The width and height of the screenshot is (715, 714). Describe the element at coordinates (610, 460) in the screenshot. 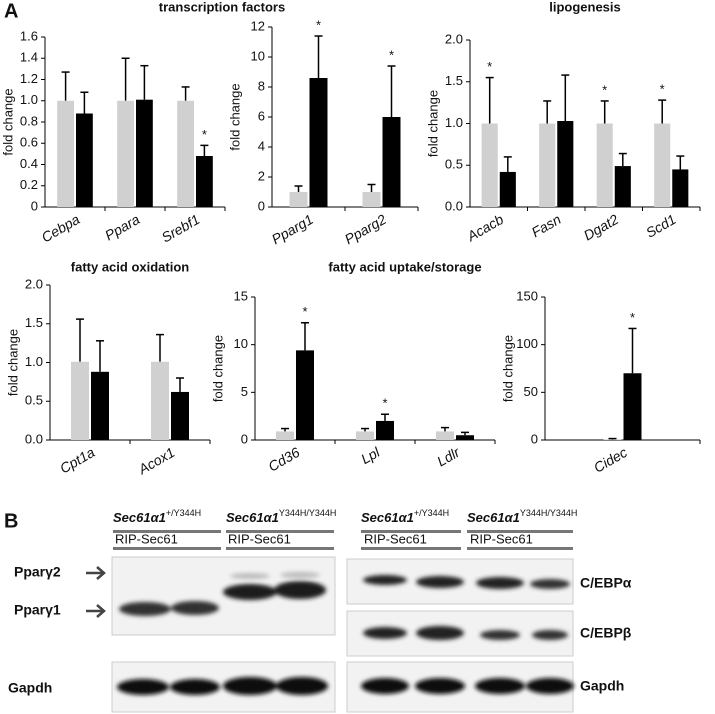

I see `x-tick-label: Cidec` at that location.